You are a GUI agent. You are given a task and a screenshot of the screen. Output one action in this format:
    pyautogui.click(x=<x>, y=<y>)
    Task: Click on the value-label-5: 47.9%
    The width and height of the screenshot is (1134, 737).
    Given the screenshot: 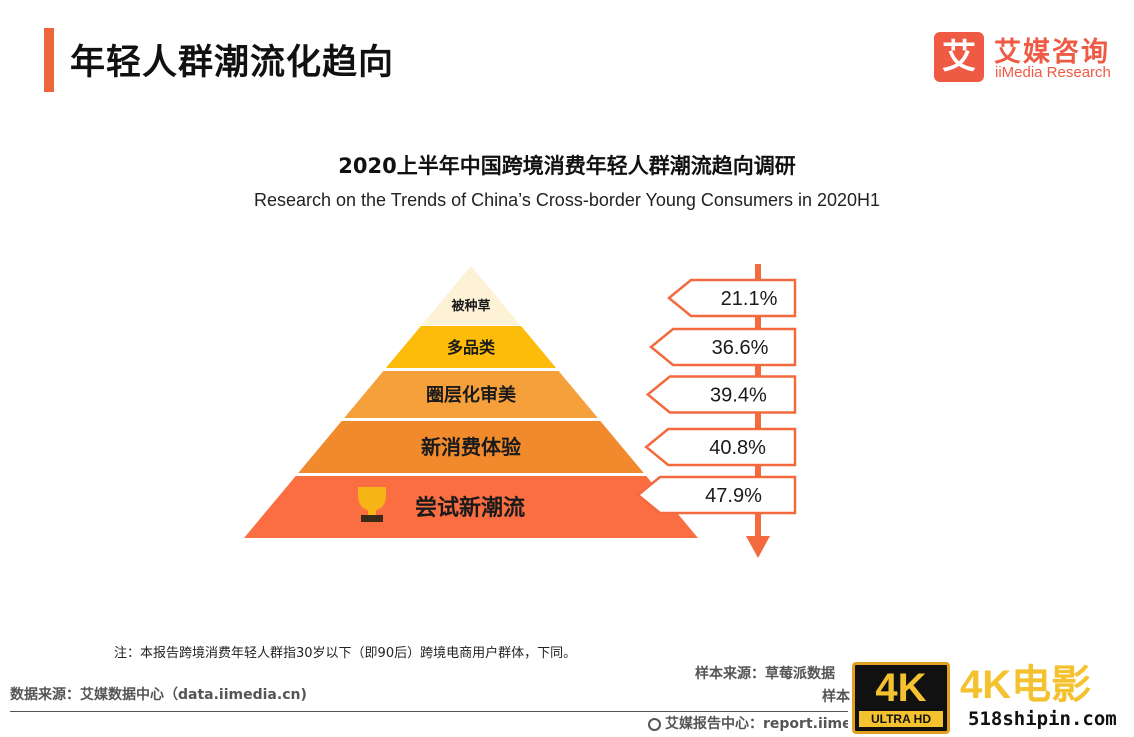 What is the action you would take?
    pyautogui.click(x=733, y=496)
    